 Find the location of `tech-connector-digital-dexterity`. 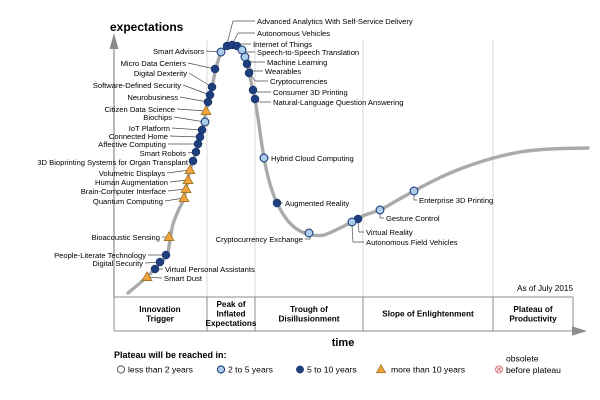

tech-connector-digital-dexterity is located at coordinates (200, 80).